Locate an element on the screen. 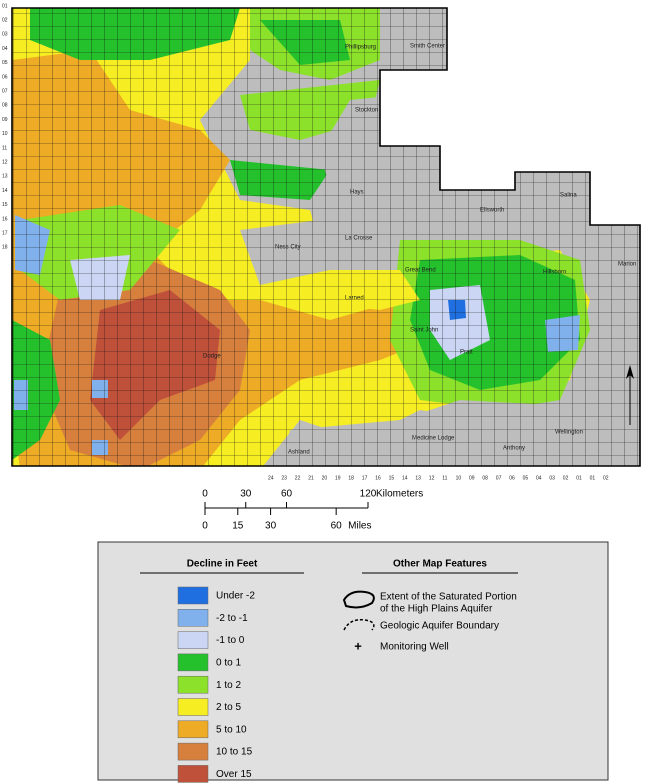 This screenshot has height=783, width=650. scale-unit: Miles is located at coordinates (359, 526).